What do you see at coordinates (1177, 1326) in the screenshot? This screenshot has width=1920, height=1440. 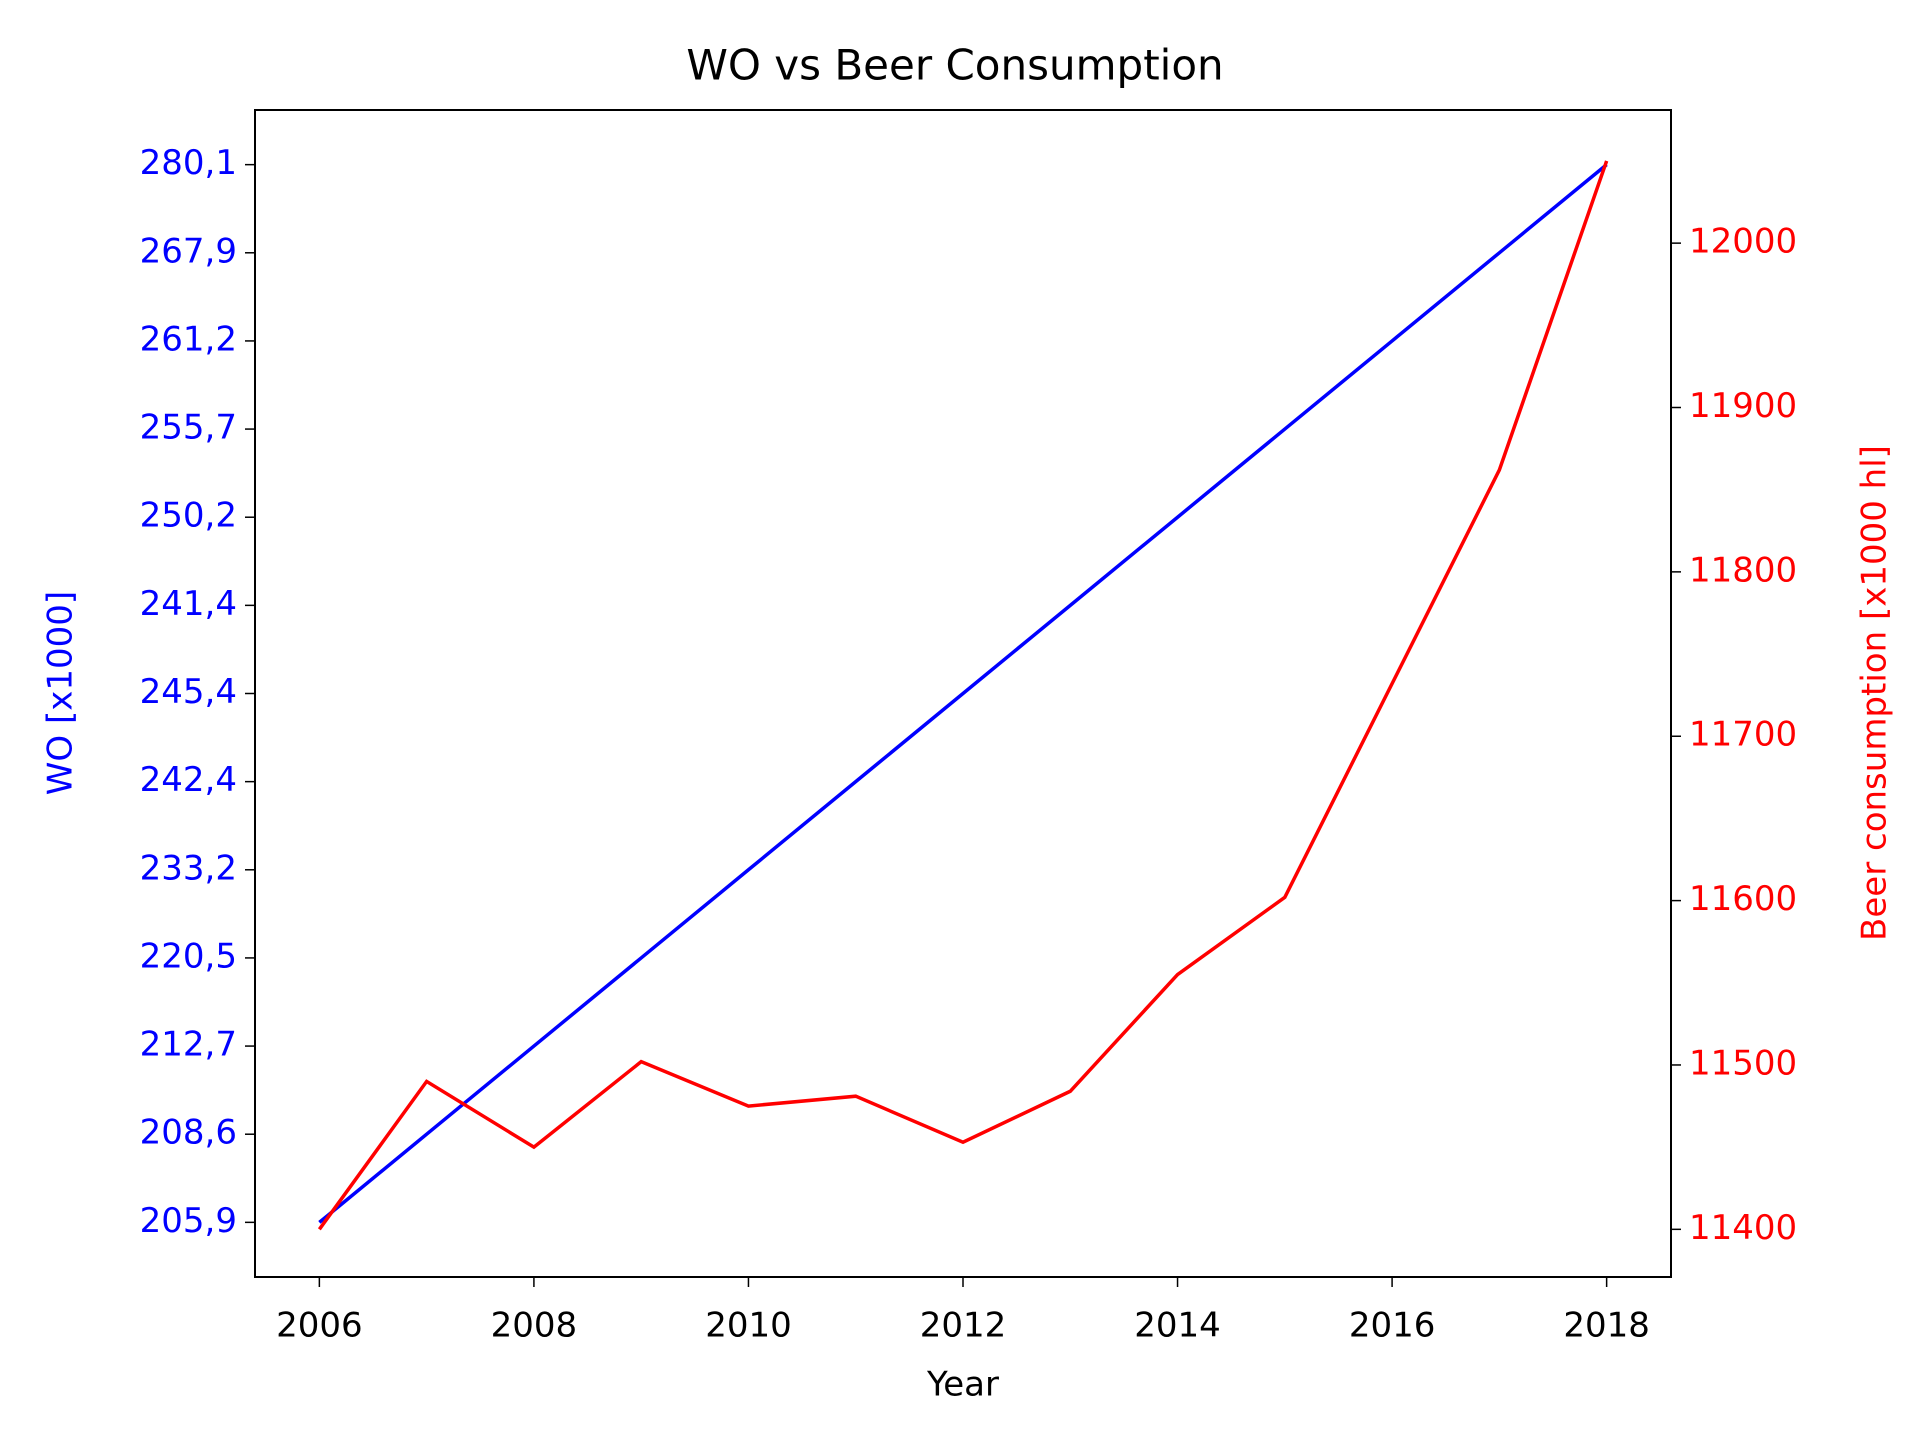 I see `x-tick-label: 2014` at bounding box center [1177, 1326].